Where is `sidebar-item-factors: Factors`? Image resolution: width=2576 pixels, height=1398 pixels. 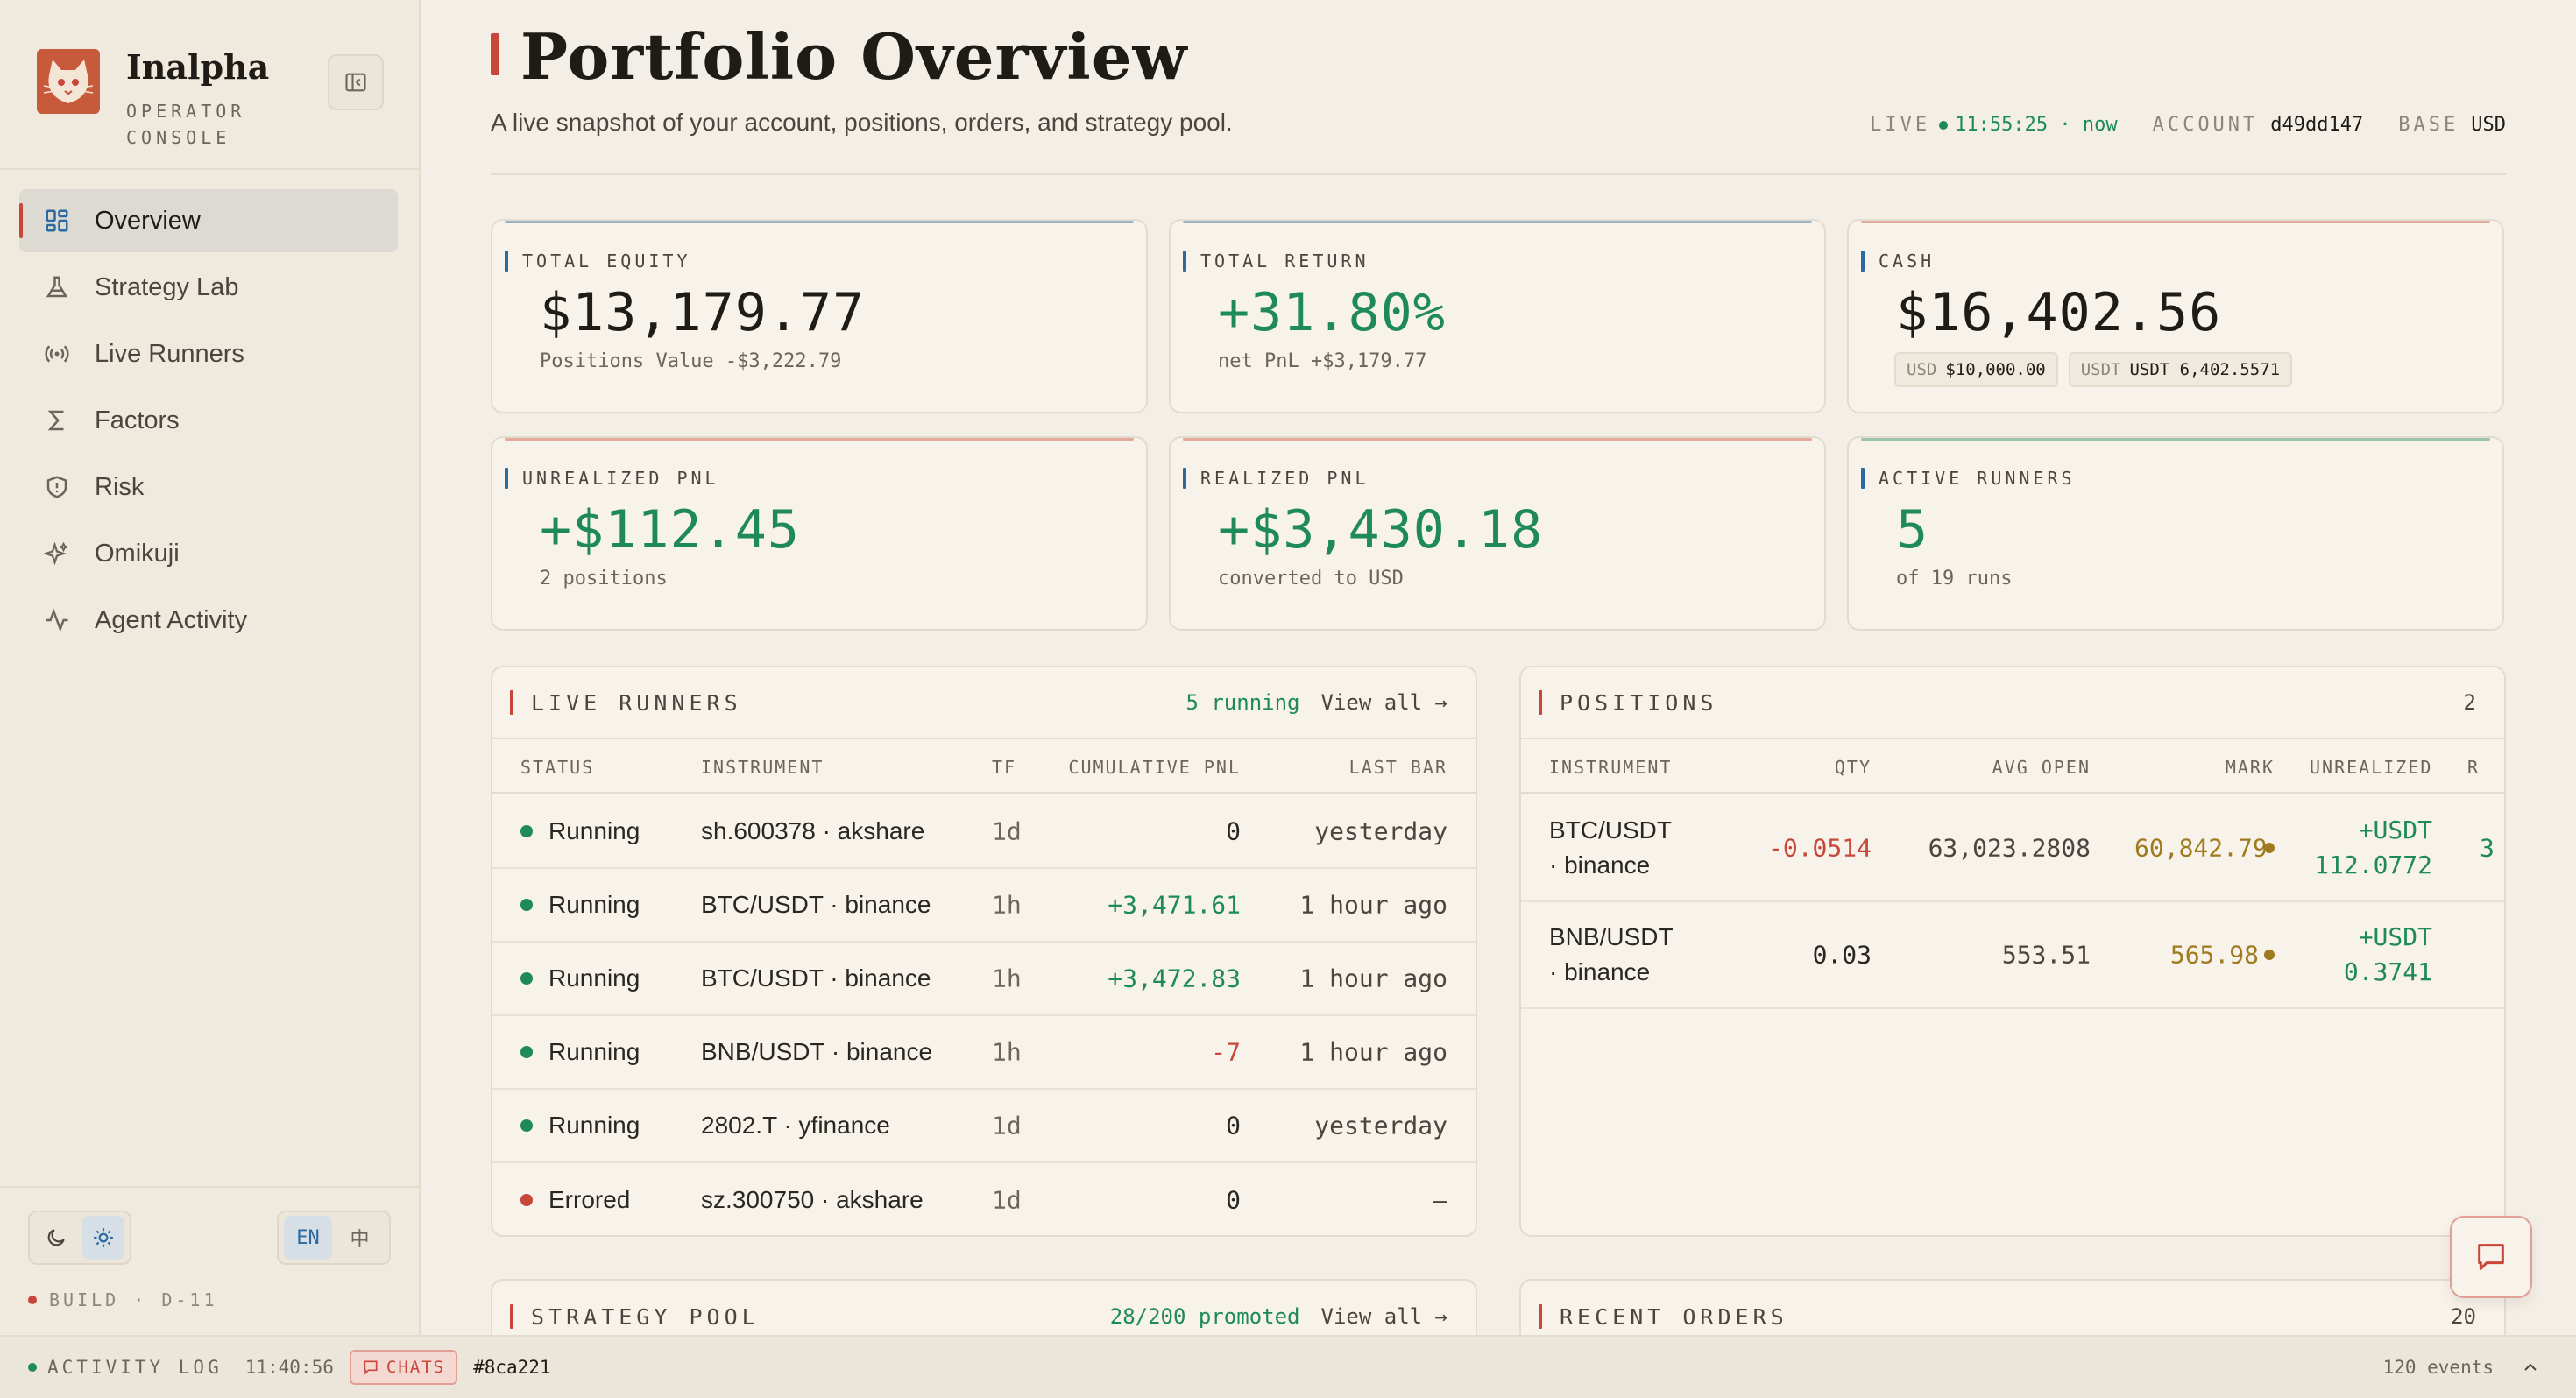
sidebar-item-factors: Factors is located at coordinates (208, 420).